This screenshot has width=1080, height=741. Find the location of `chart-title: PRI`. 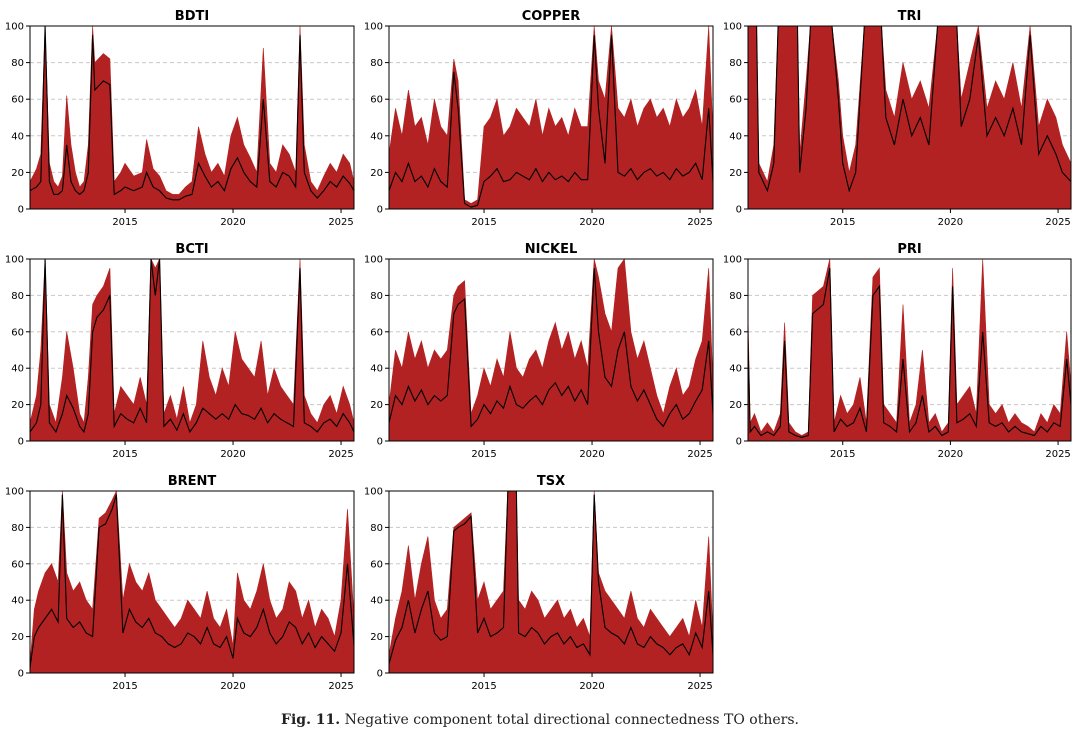

chart-title: PRI is located at coordinates (909, 249).